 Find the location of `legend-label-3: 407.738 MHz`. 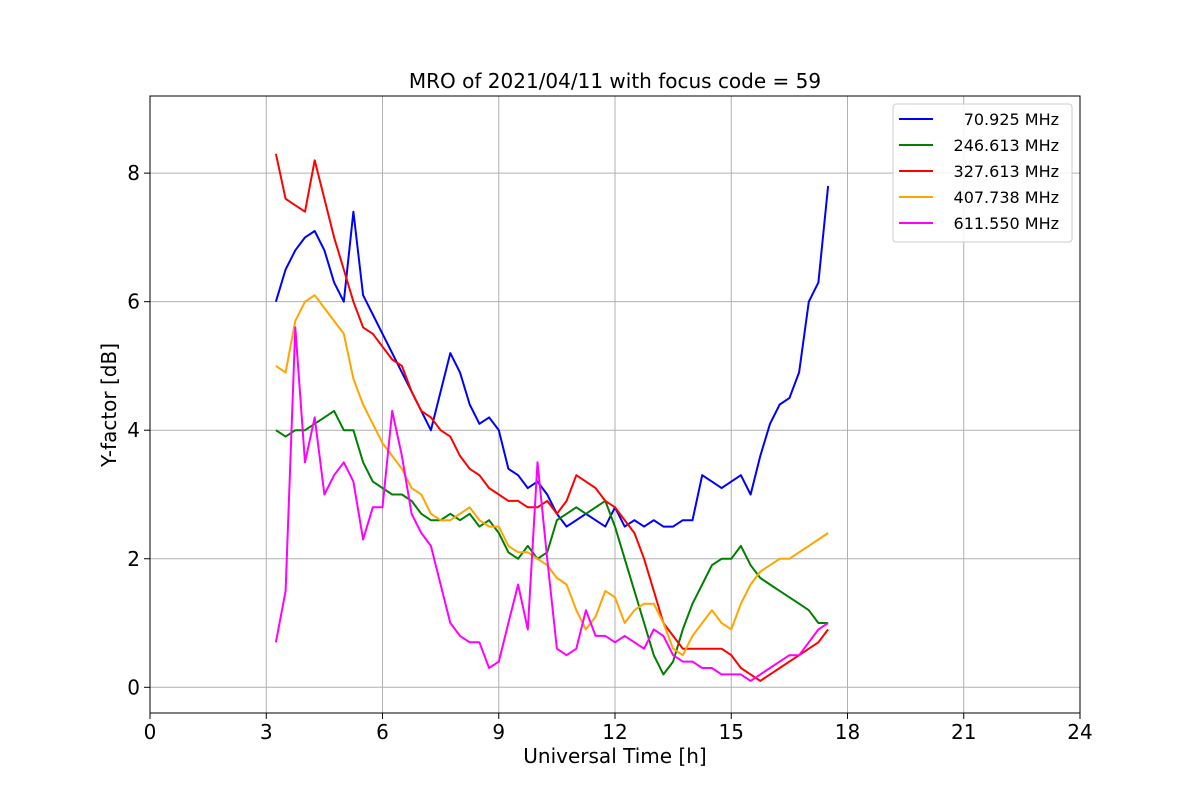

legend-label-3: 407.738 MHz is located at coordinates (1006, 197).